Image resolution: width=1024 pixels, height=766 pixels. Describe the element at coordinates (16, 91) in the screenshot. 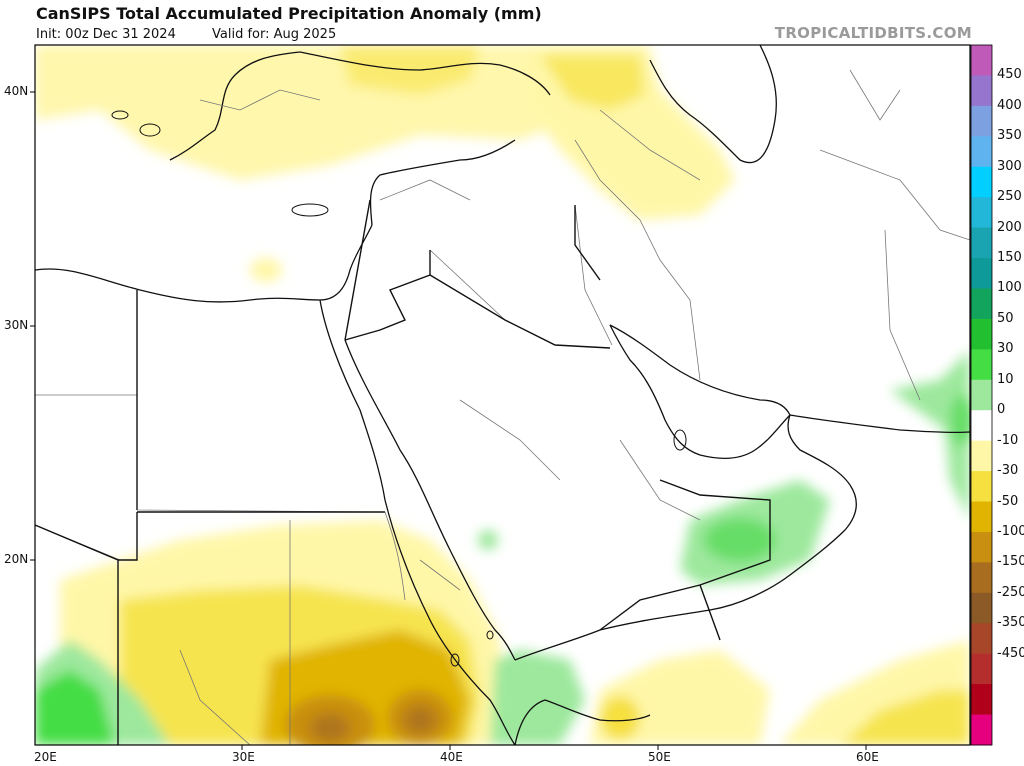

I see `lat-label-40n: 40N` at that location.